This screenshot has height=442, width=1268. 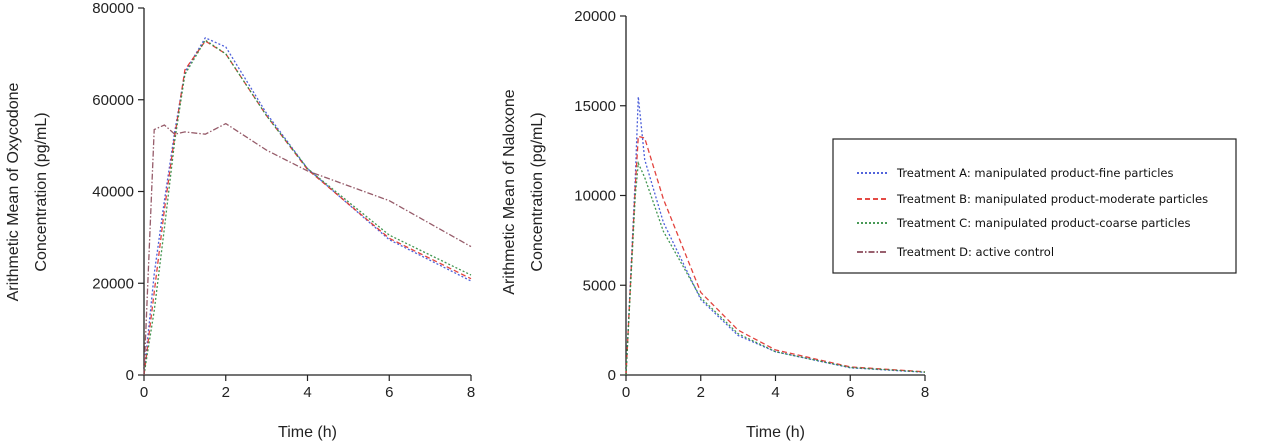 I want to click on y-tick-label: 80000, so click(x=113, y=8).